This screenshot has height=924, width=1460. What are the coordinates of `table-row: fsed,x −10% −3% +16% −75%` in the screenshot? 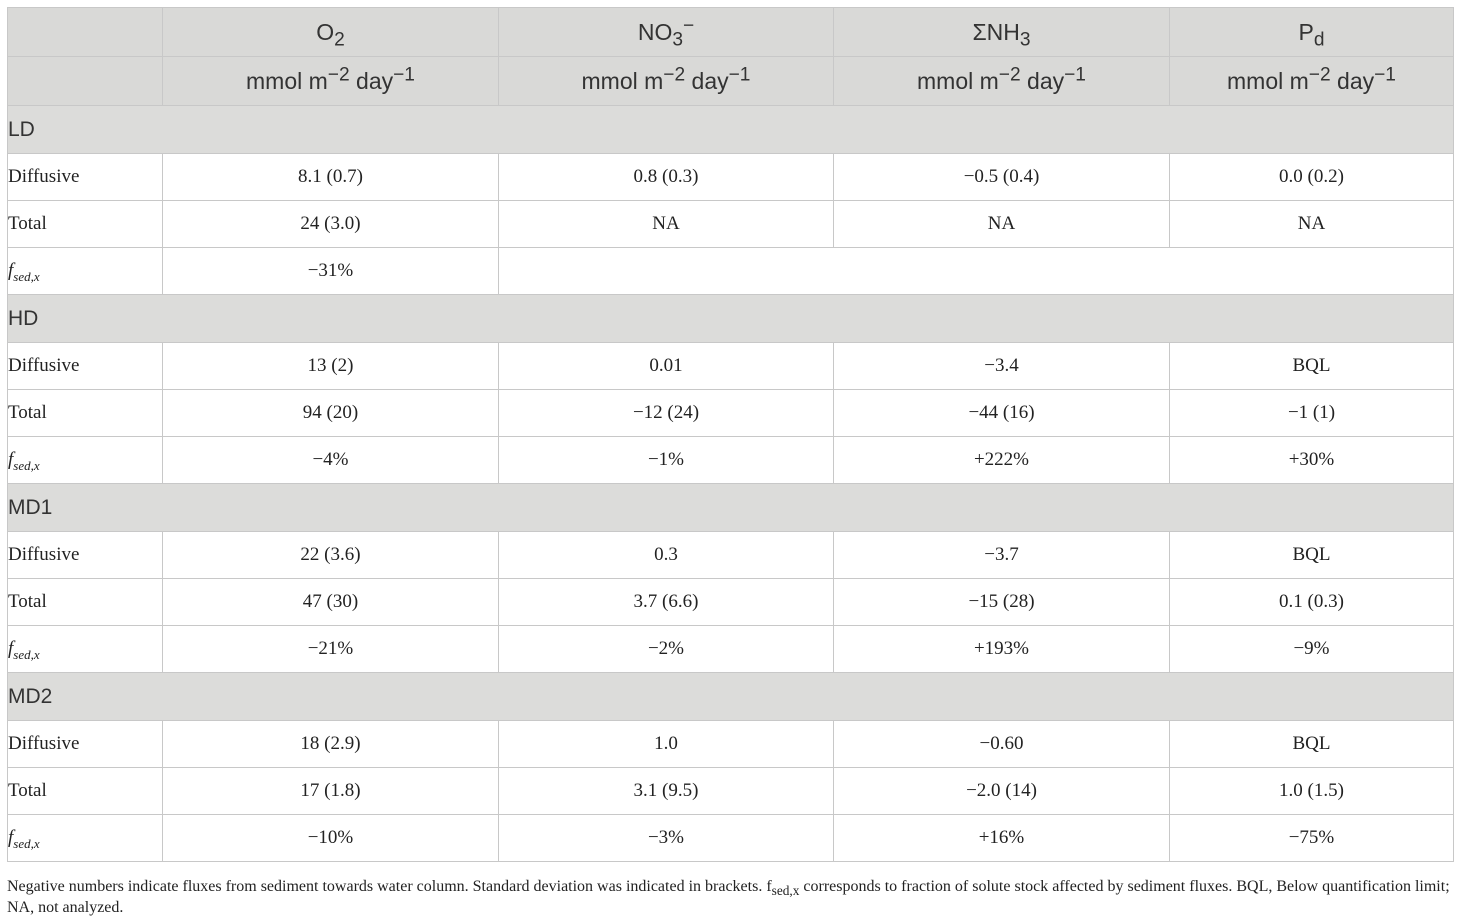 It's located at (730, 838).